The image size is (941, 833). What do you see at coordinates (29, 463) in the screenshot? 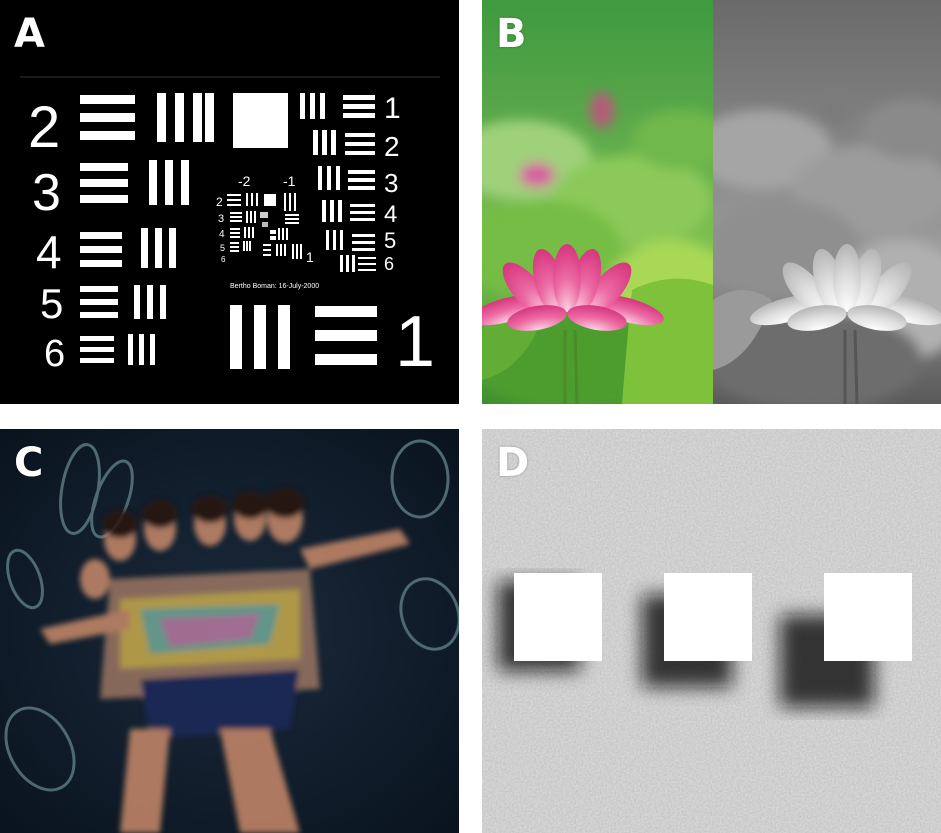
I see `panel-label: C` at bounding box center [29, 463].